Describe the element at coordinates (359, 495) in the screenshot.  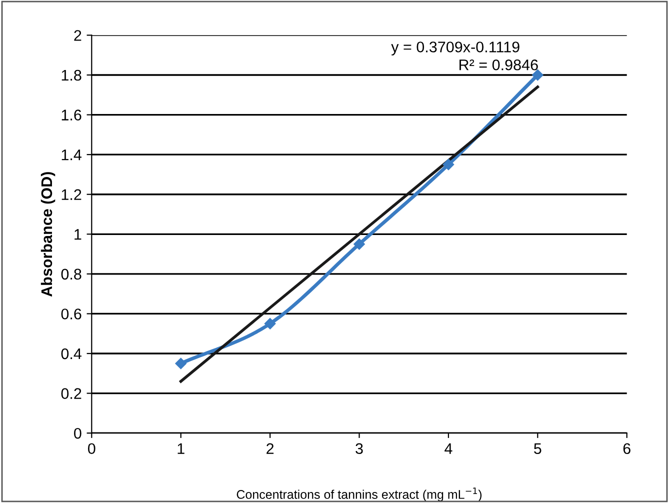
I see `x-axis-title: Concentrations of tannins extract (mg mL$^{−1}$)` at that location.